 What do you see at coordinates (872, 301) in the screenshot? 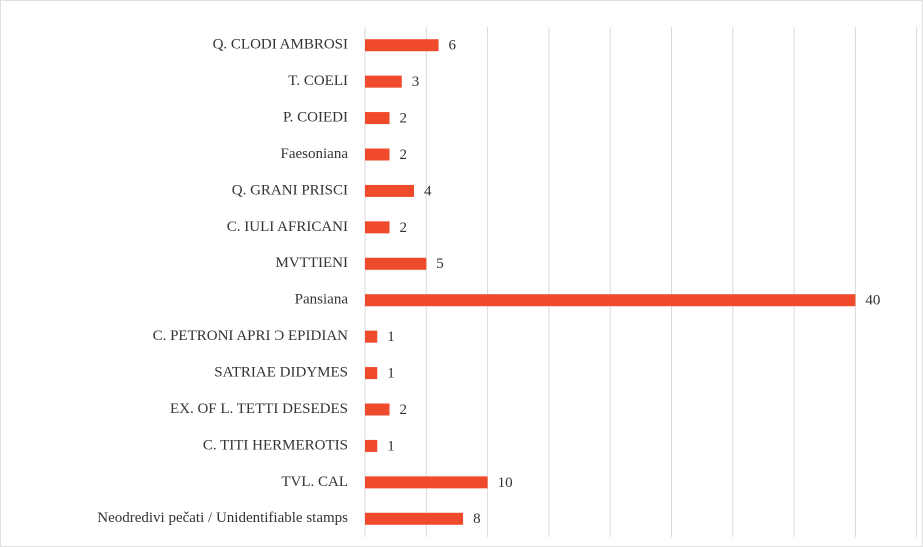
I see `value-label: 40` at bounding box center [872, 301].